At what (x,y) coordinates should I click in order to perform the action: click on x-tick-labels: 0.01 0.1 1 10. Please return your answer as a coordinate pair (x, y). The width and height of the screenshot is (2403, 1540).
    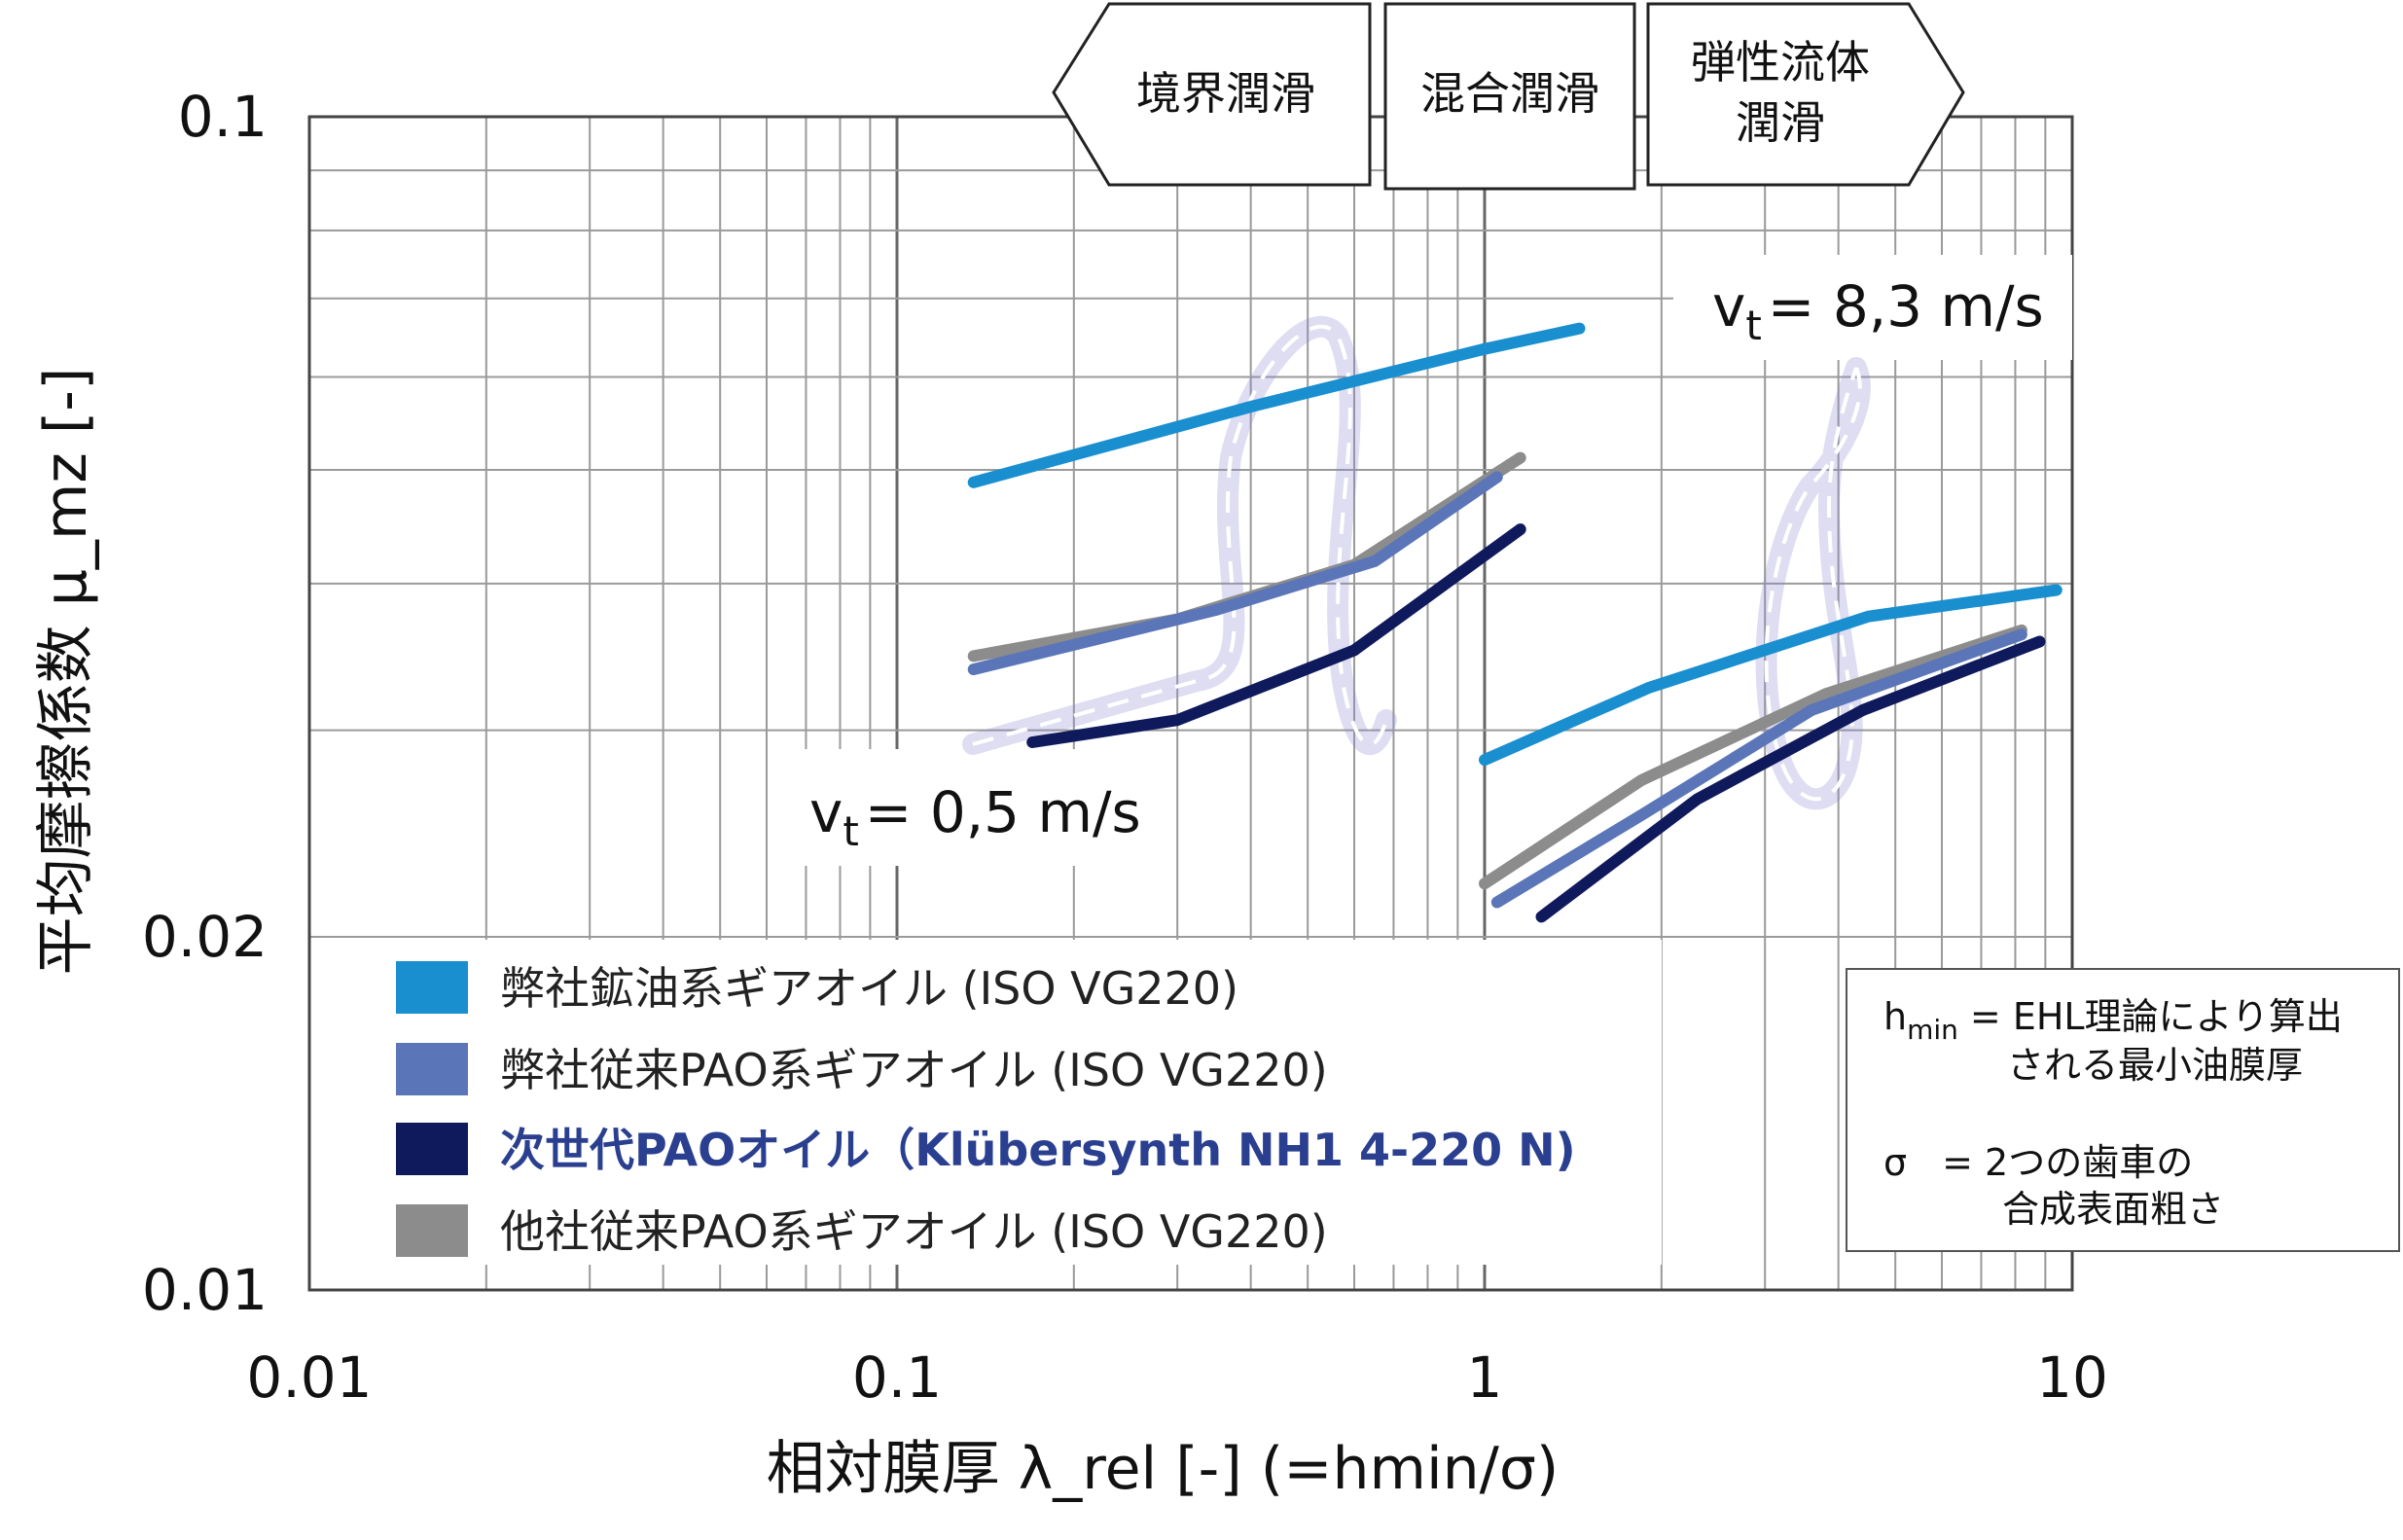
    Looking at the image, I should click on (1176, 1377).